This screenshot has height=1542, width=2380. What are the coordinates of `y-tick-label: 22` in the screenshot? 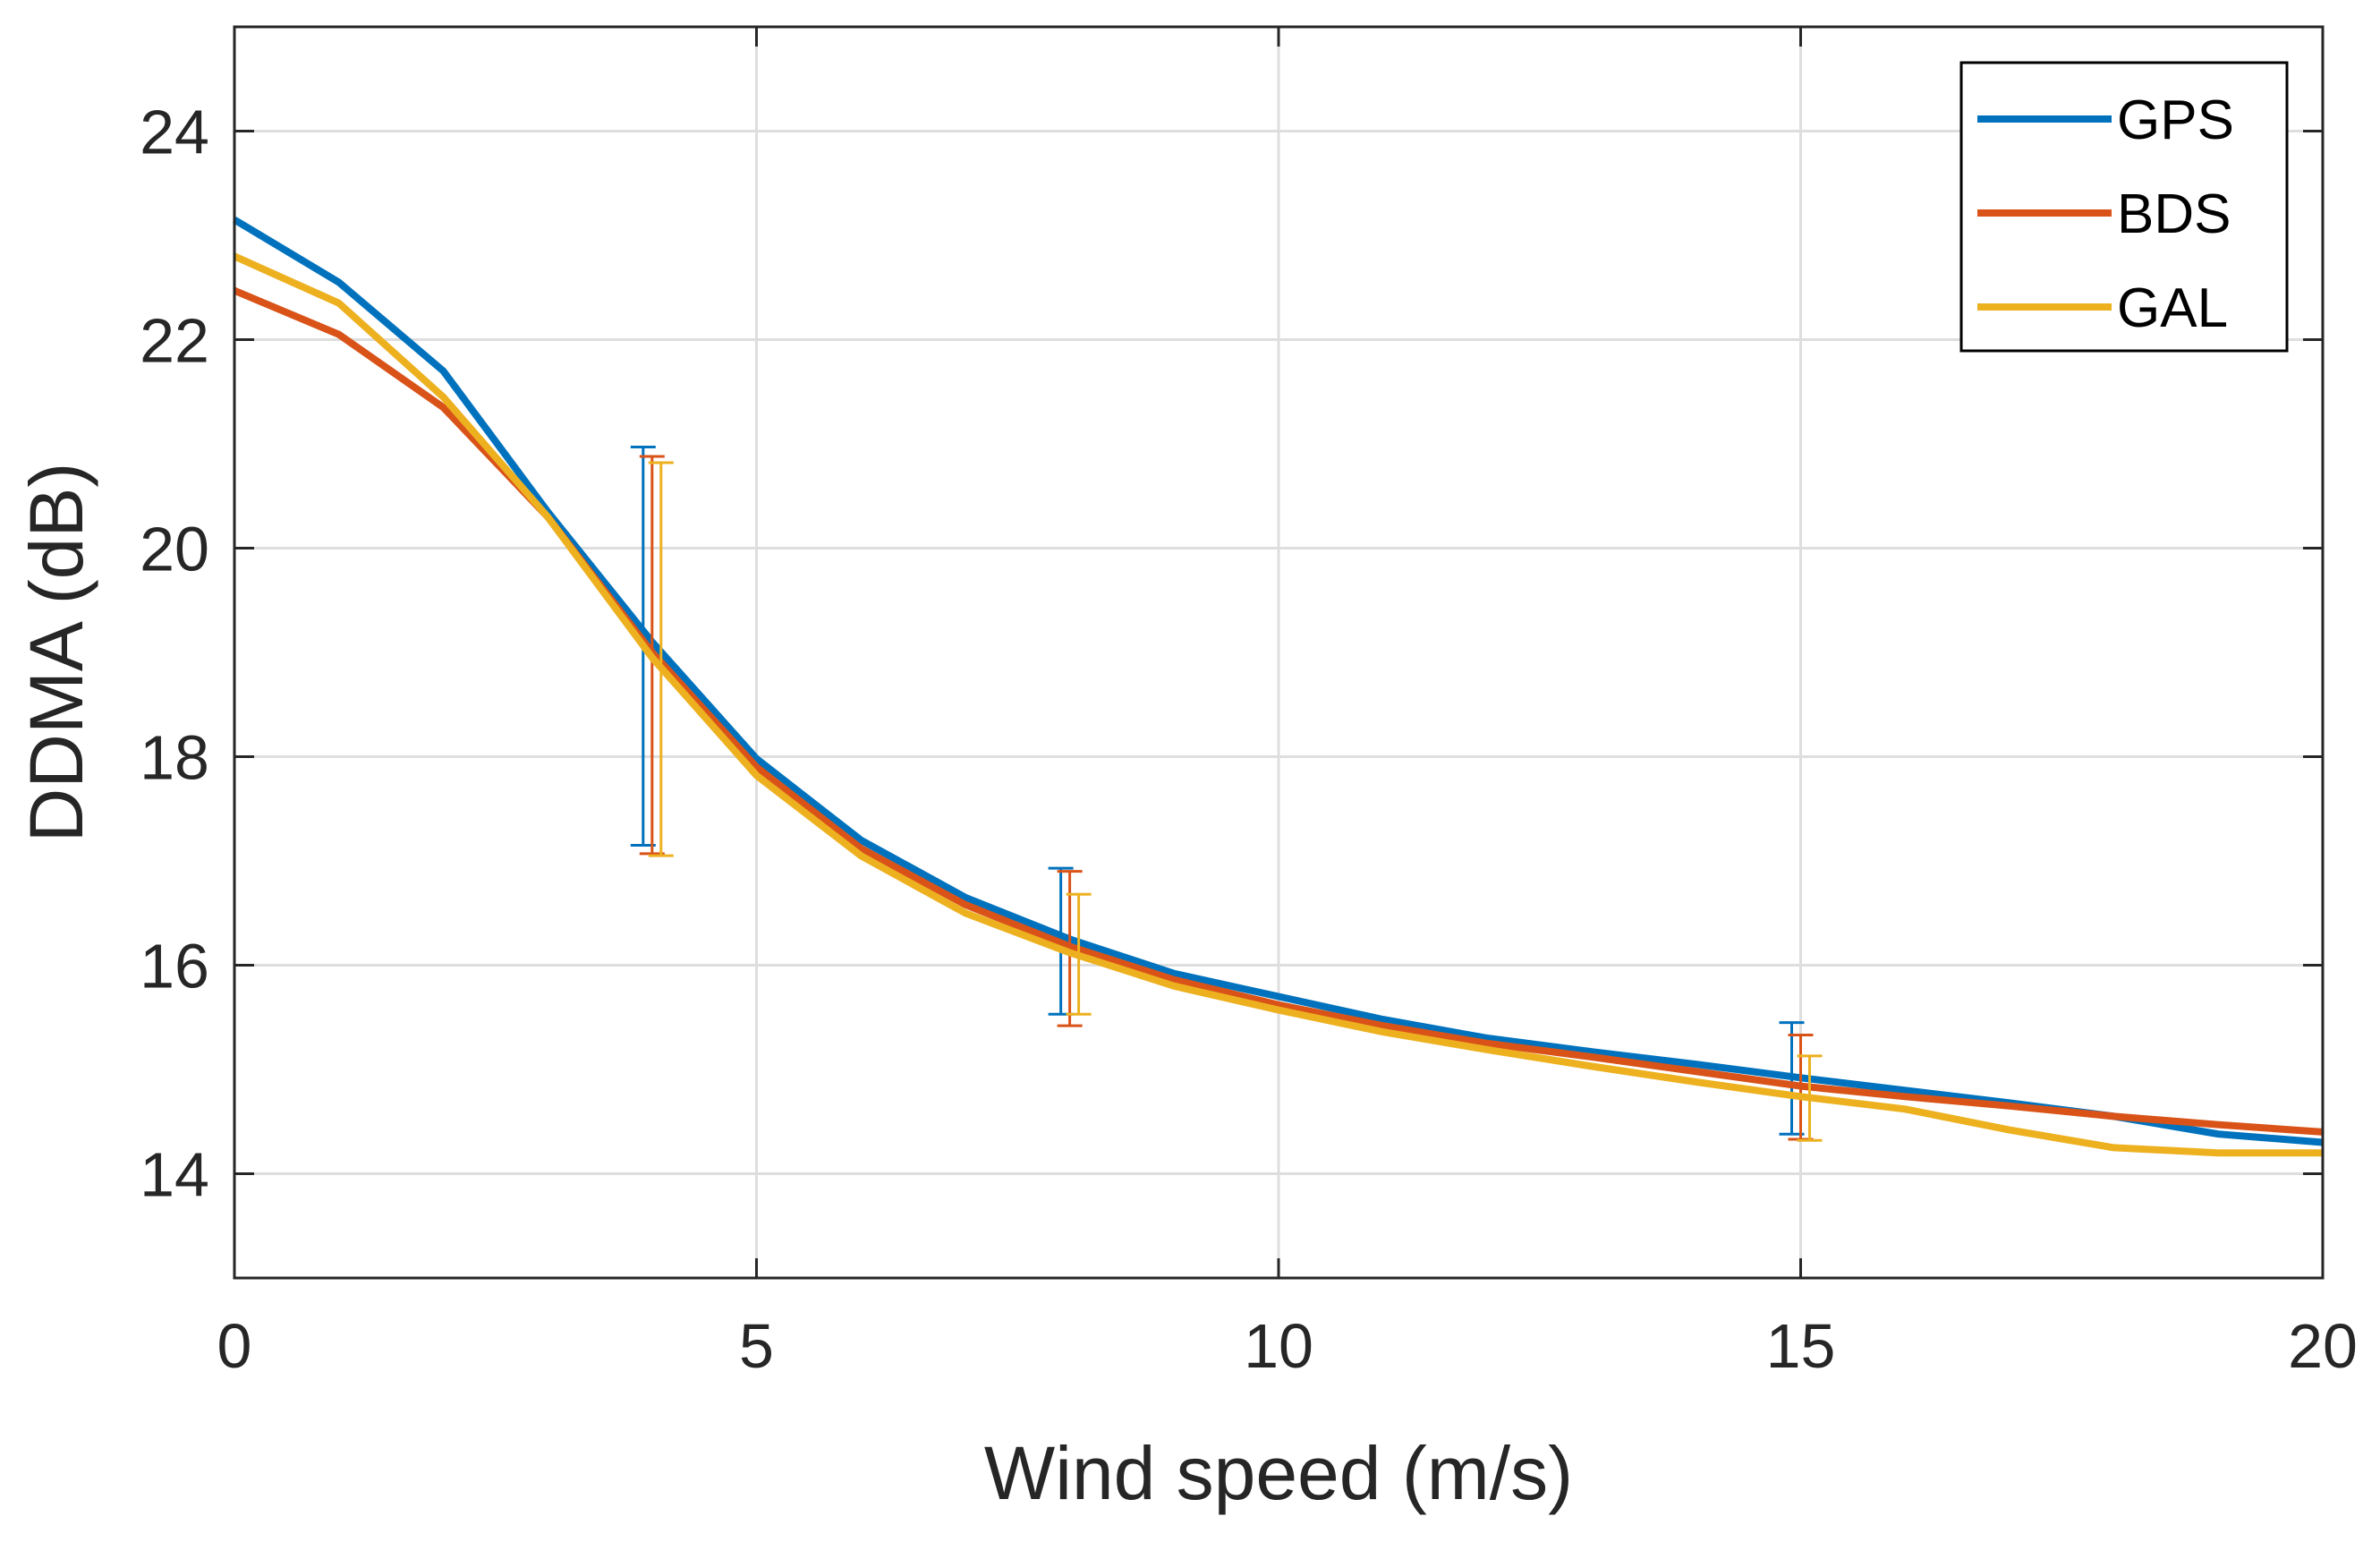 It's located at (174, 341).